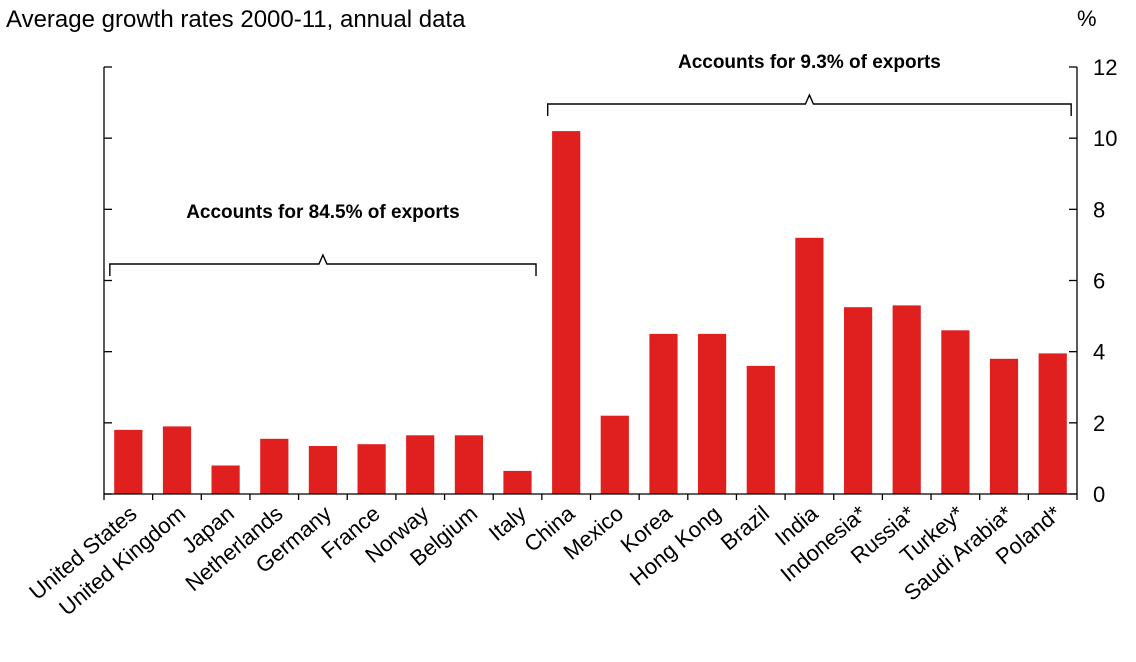 The width and height of the screenshot is (1136, 662). Describe the element at coordinates (1105, 67) in the screenshot. I see `y-tick-label-6: 12` at that location.